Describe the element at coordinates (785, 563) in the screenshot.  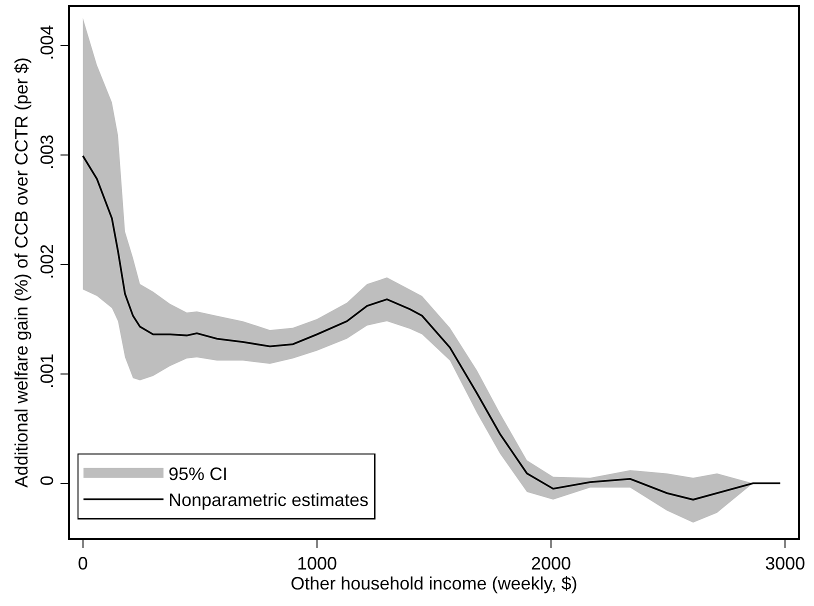
I see `x-tick-label: 3000` at that location.